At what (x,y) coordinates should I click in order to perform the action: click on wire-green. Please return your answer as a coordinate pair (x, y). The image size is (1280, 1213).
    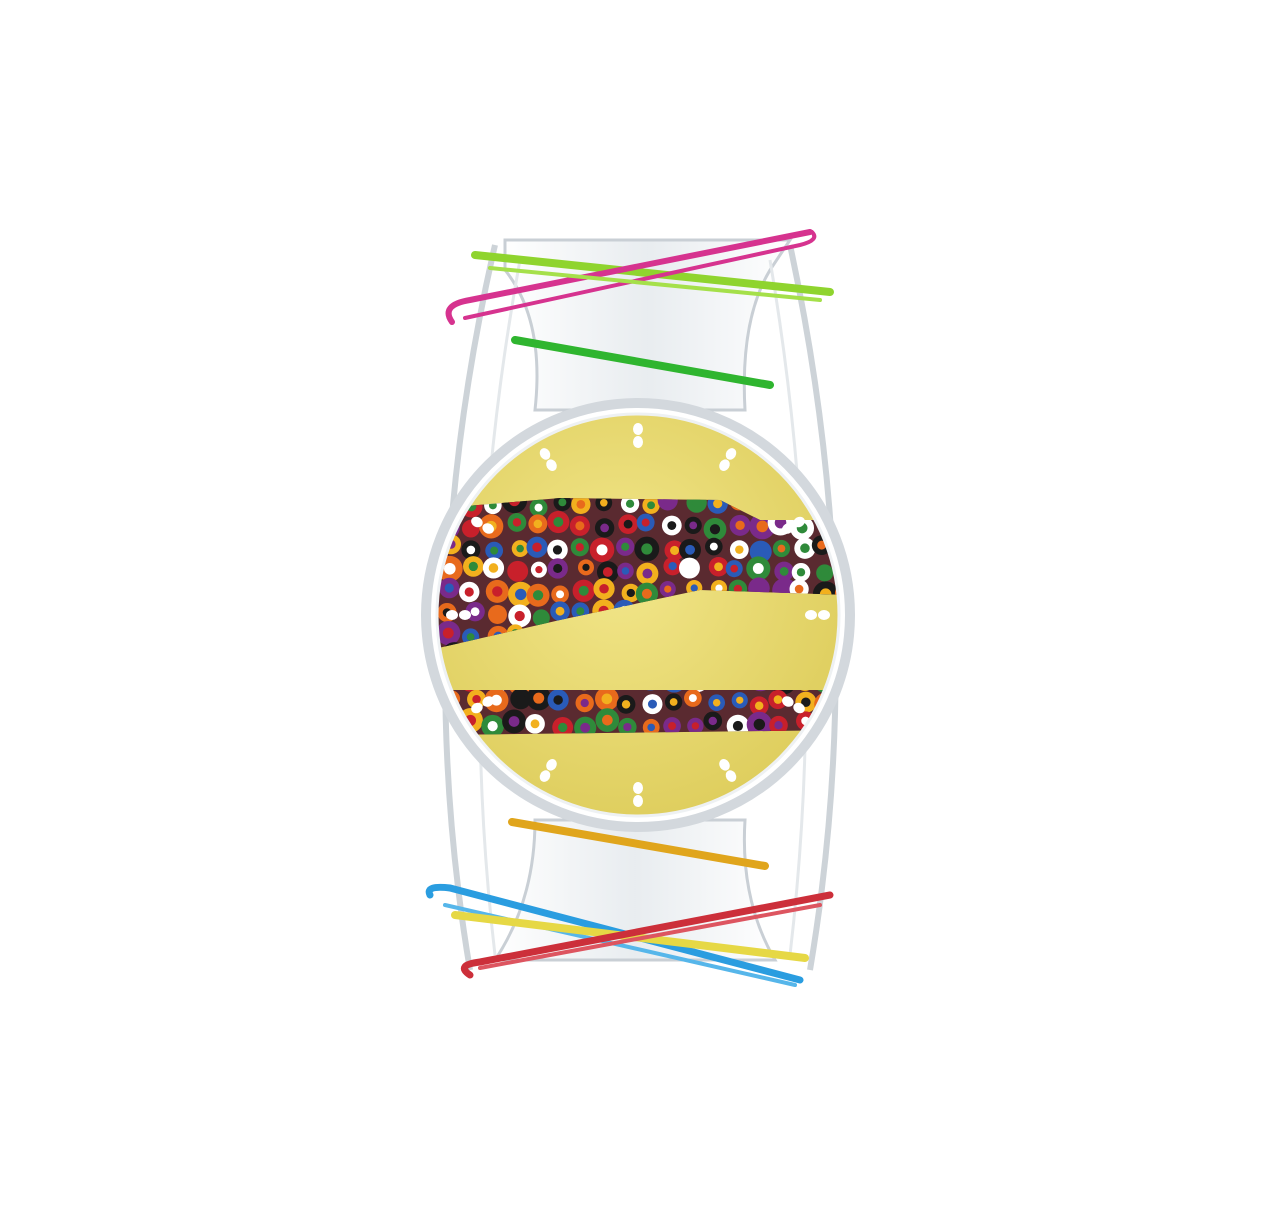
    Looking at the image, I should click on (642, 362).